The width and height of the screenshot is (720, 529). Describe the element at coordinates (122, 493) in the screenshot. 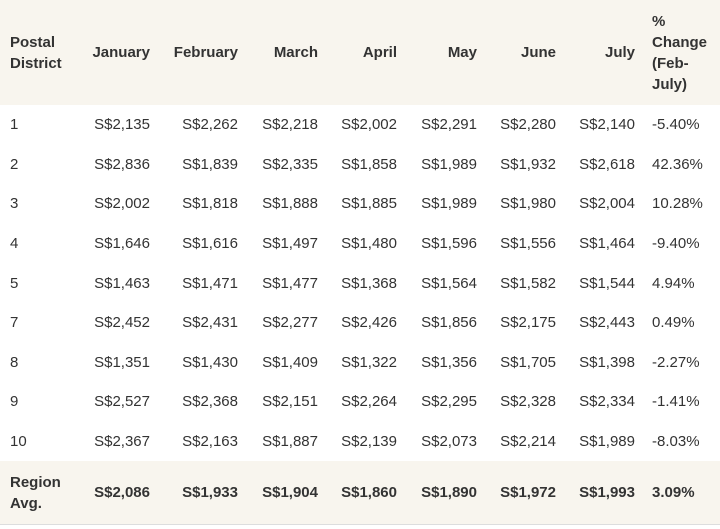

I see `footer-cell: S$2,086` at that location.